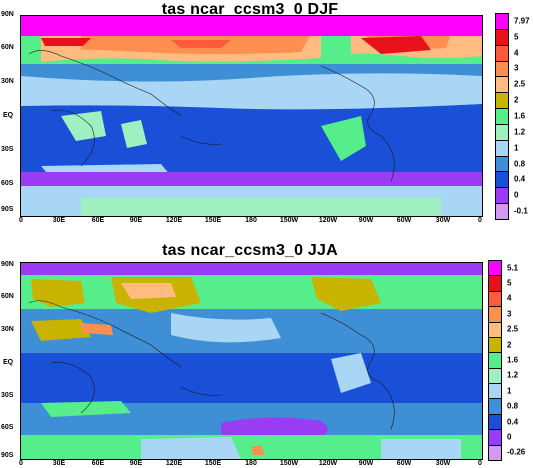 Image resolution: width=533 pixels, height=468 pixels. I want to click on colorbar-jja: 5.1 5 4 3 2.5 2 1.6 1.2 1 0.8 0.4 0 -0.26, so click(510, 360).